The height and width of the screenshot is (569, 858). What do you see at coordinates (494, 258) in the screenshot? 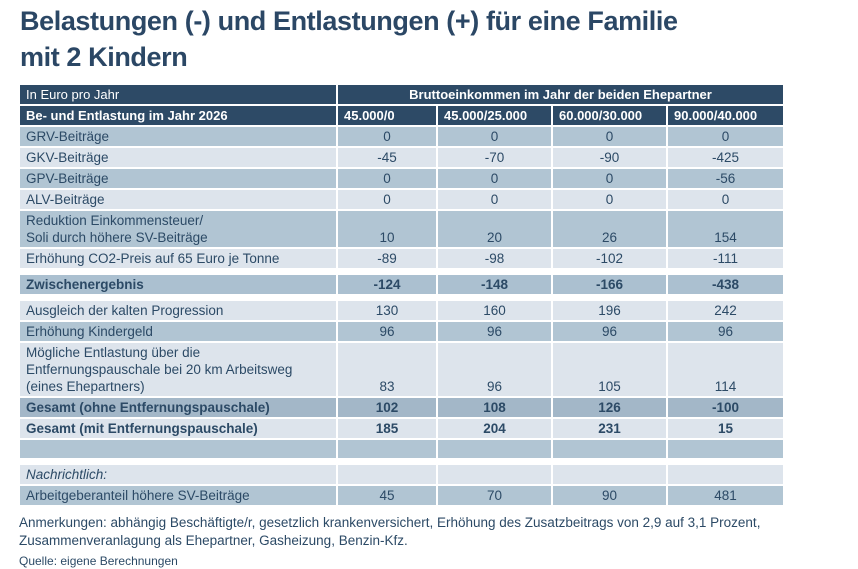
I see `cell-value: -98` at bounding box center [494, 258].